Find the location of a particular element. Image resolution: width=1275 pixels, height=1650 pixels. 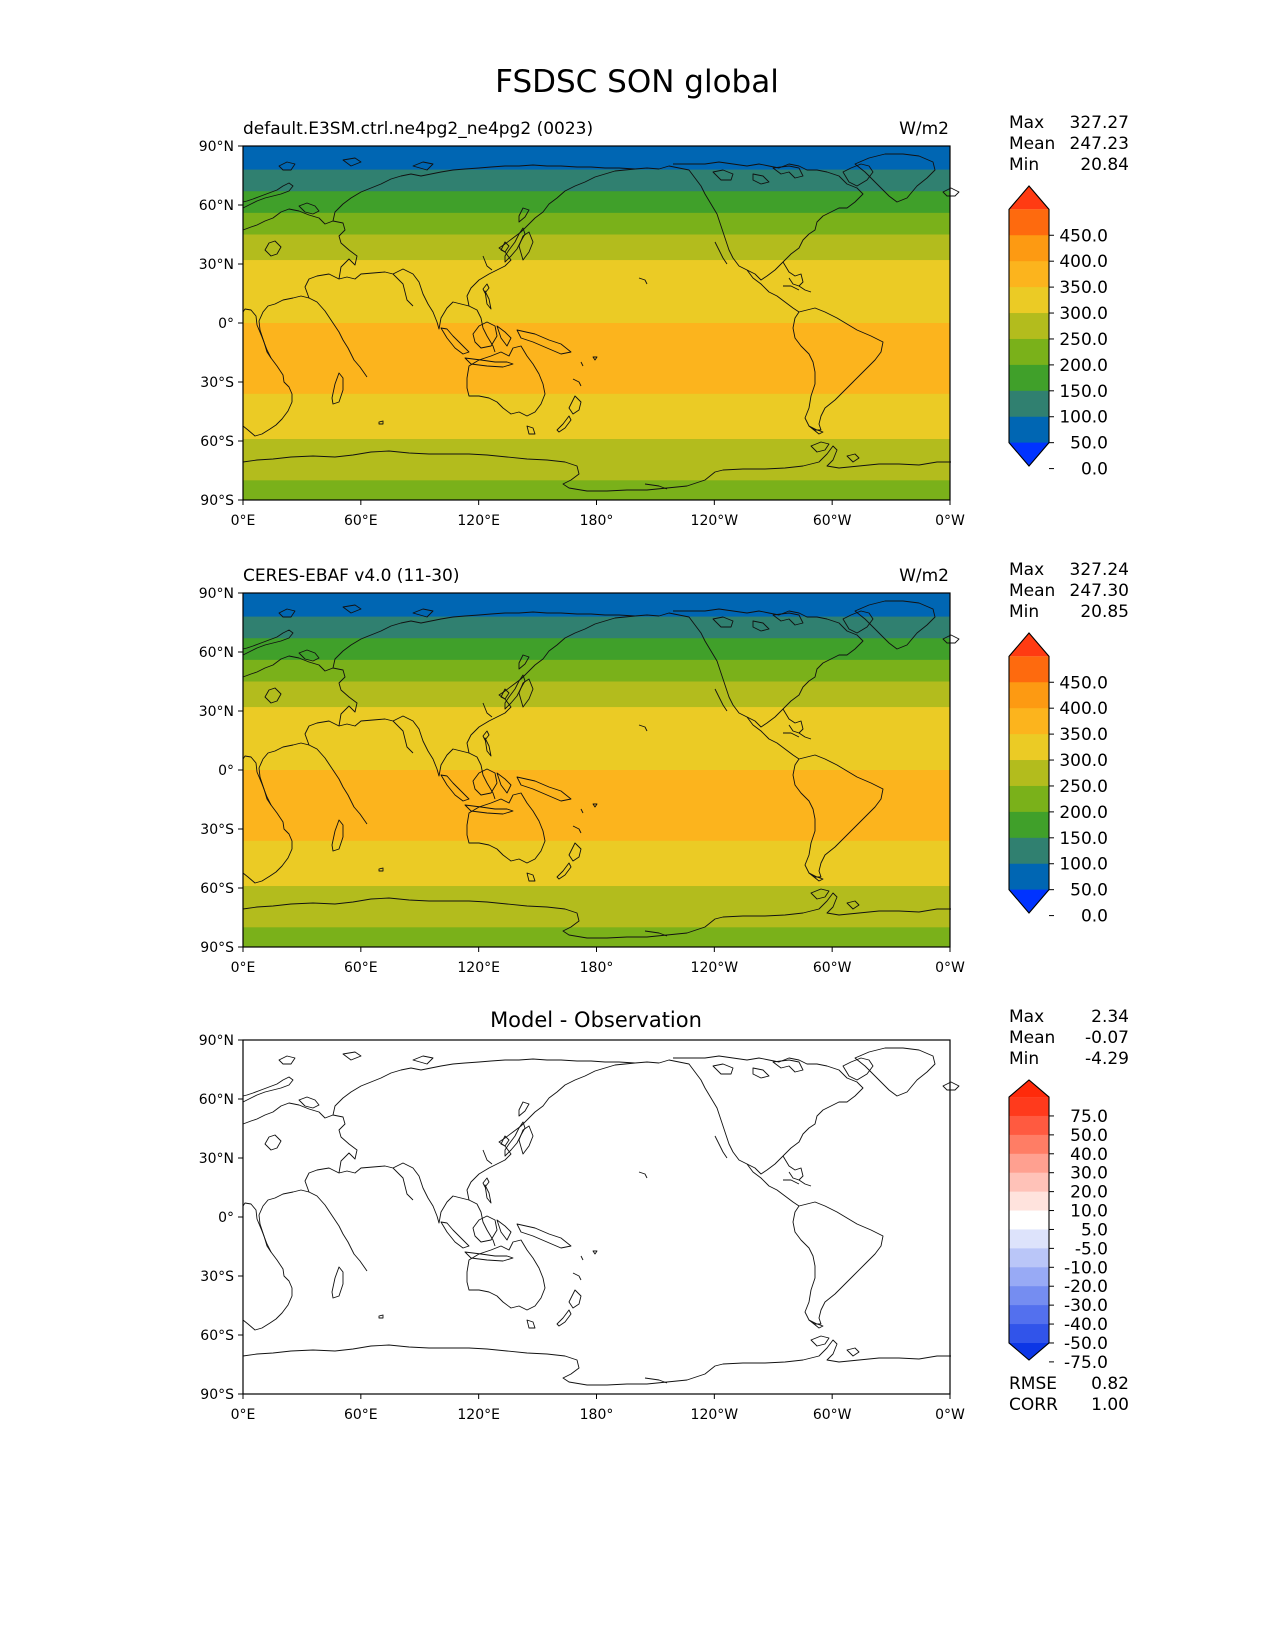

panel-obs-units: W/m2 is located at coordinates (924, 576).